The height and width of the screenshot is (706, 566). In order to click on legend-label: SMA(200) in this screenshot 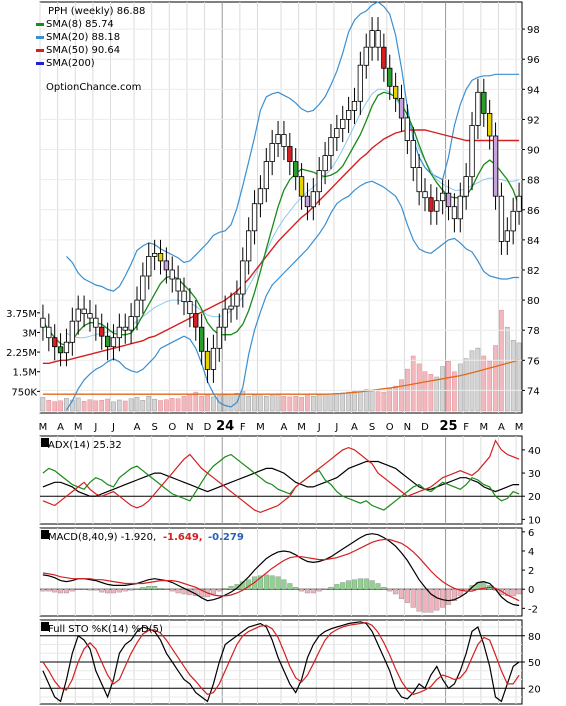, I will do `click(70, 63)`.